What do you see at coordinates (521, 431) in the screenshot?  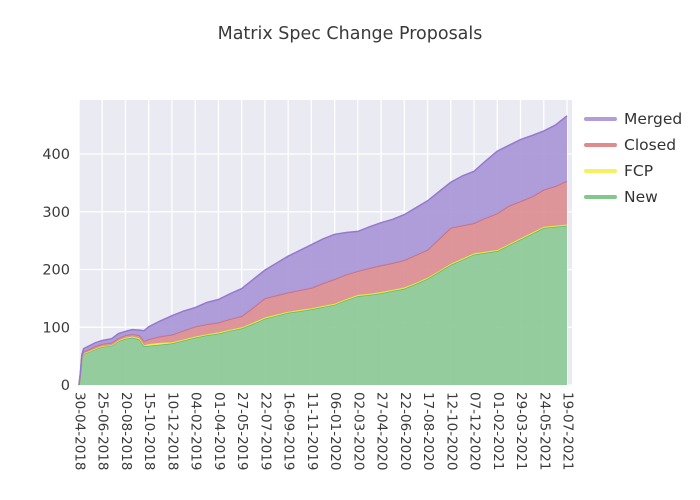 I see `x-tick-label: 29-03-2021` at bounding box center [521, 431].